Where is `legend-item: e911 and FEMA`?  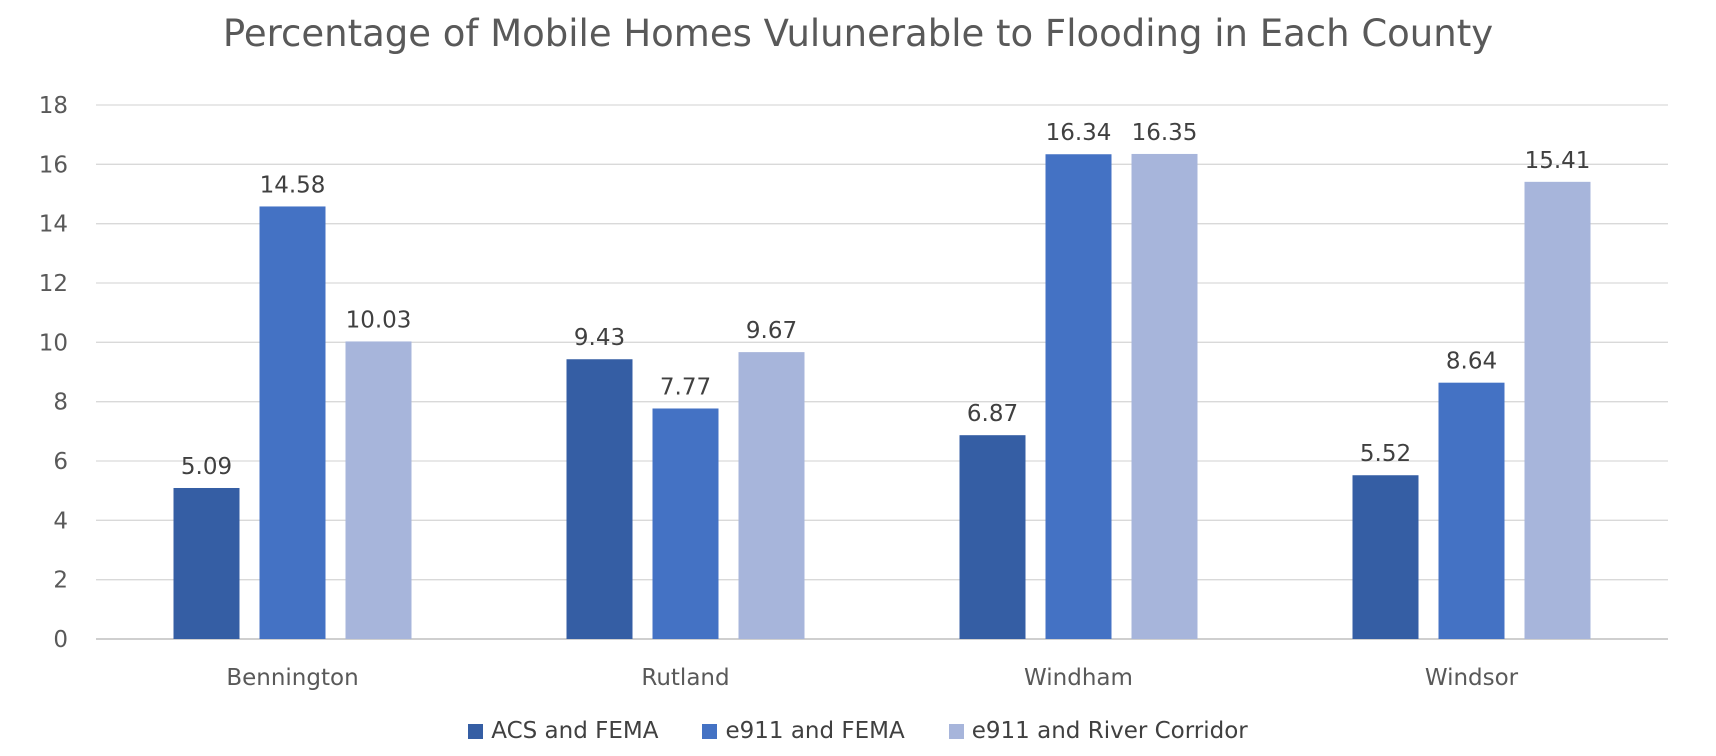
legend-item: e911 and FEMA is located at coordinates (803, 731).